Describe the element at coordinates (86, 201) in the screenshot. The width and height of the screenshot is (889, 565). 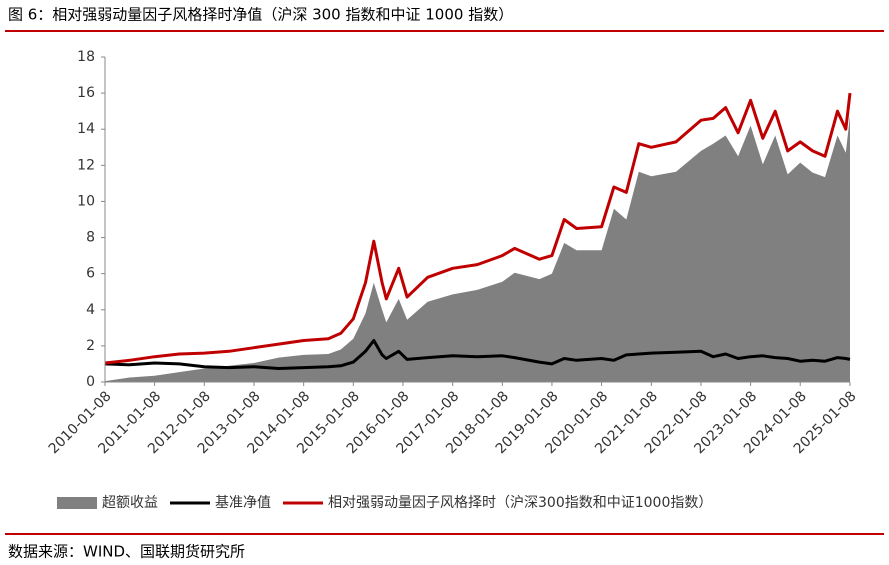
I see `y-tick-label: 10` at that location.